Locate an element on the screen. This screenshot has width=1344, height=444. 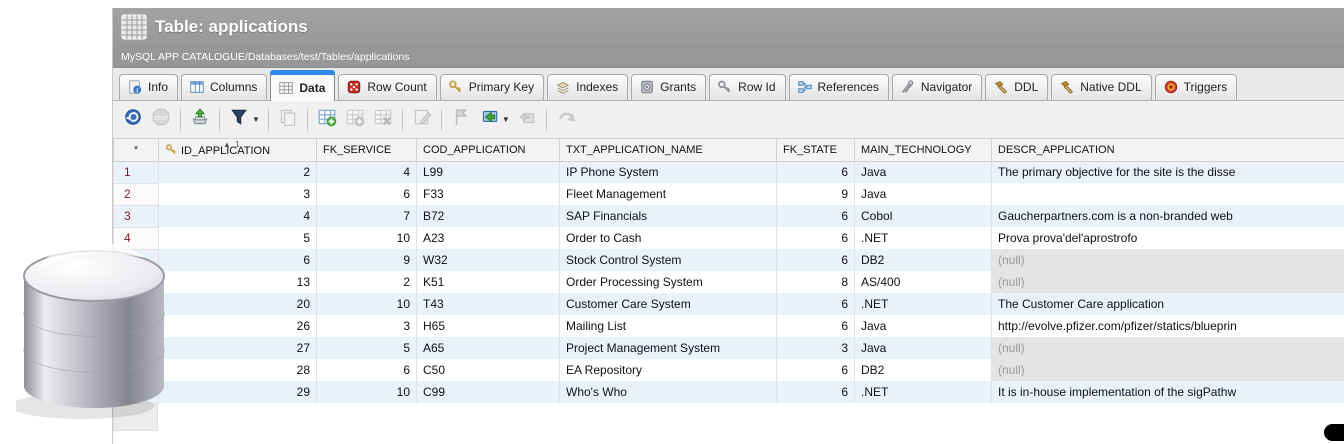
cell-main_technology: AS/400 is located at coordinates (923, 282).